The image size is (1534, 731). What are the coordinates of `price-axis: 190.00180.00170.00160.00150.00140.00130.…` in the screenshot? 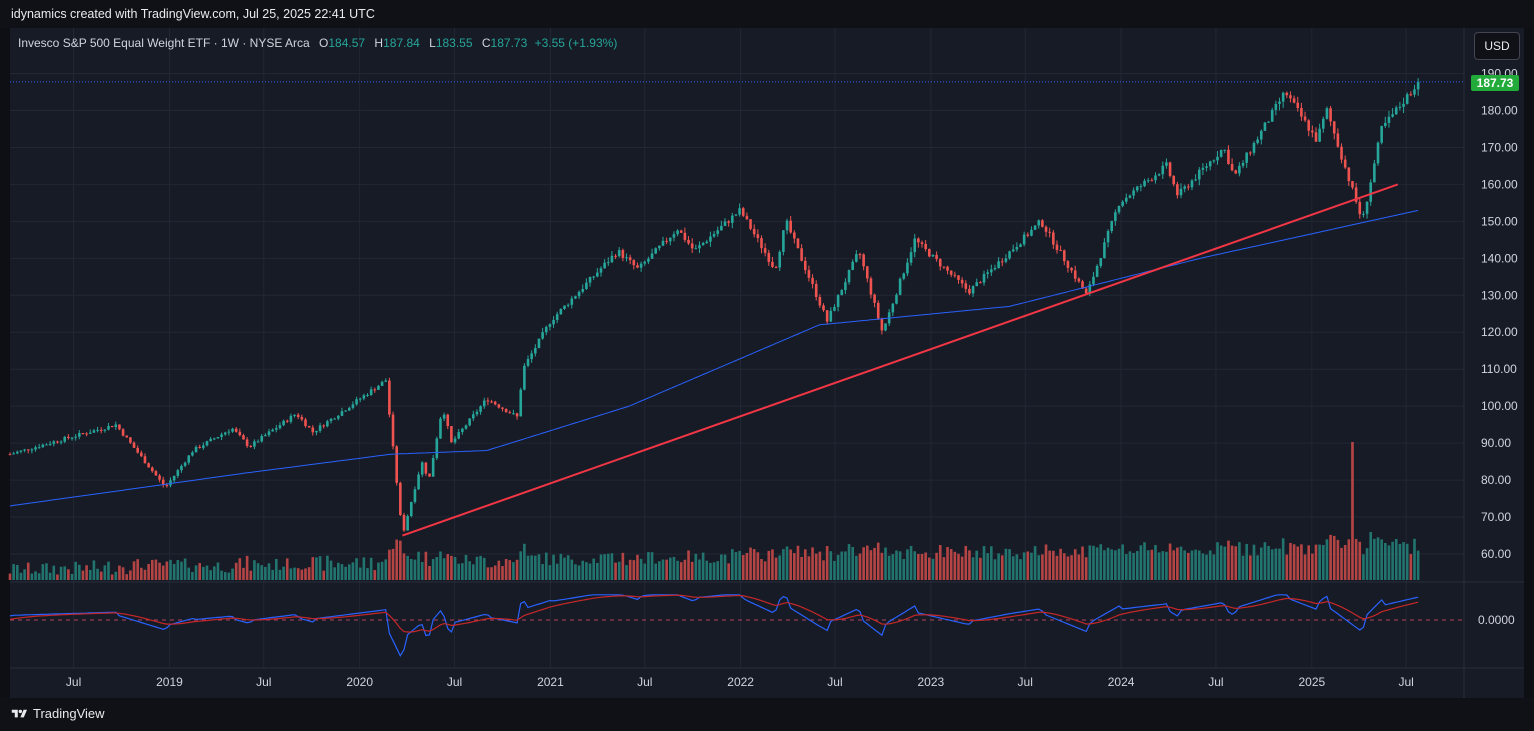 It's located at (1499, 314).